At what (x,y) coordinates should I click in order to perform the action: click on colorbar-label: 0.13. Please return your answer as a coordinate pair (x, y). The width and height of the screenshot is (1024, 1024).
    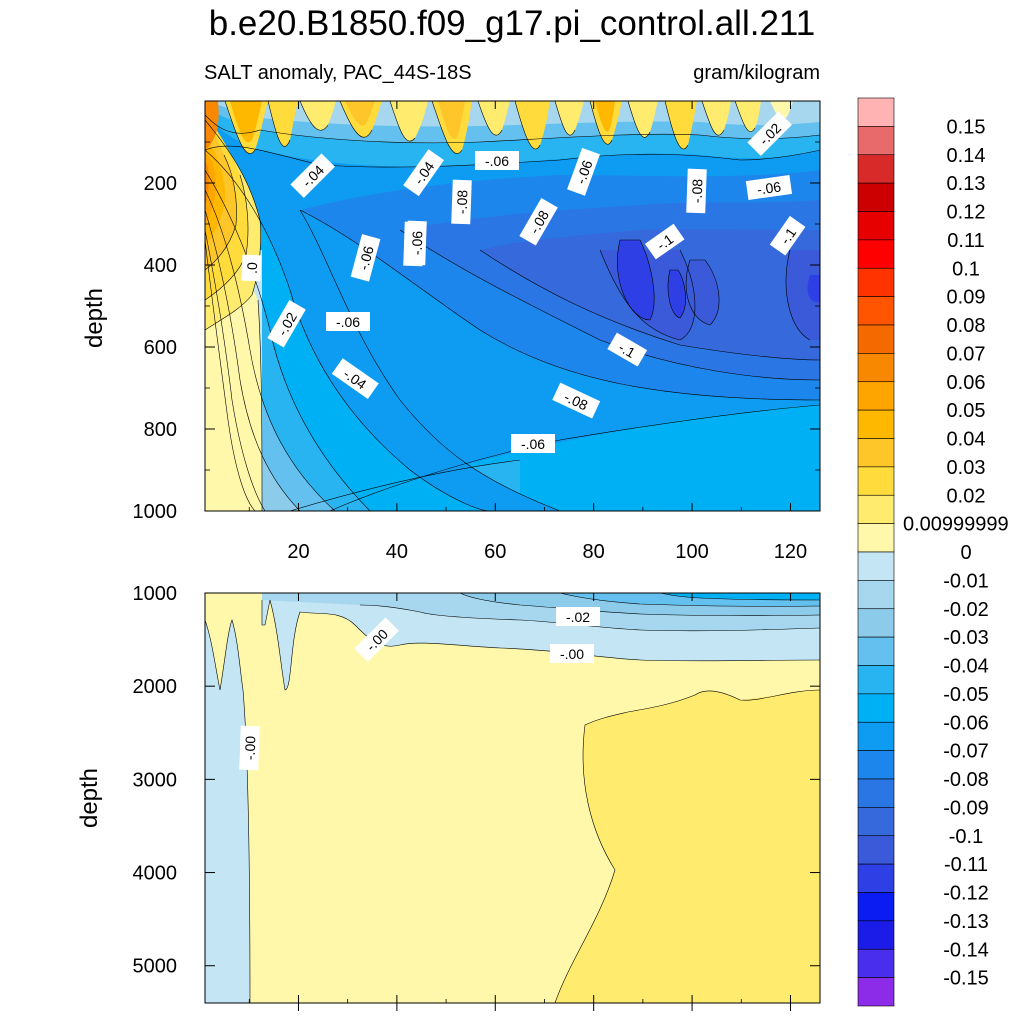
    Looking at the image, I should click on (966, 184).